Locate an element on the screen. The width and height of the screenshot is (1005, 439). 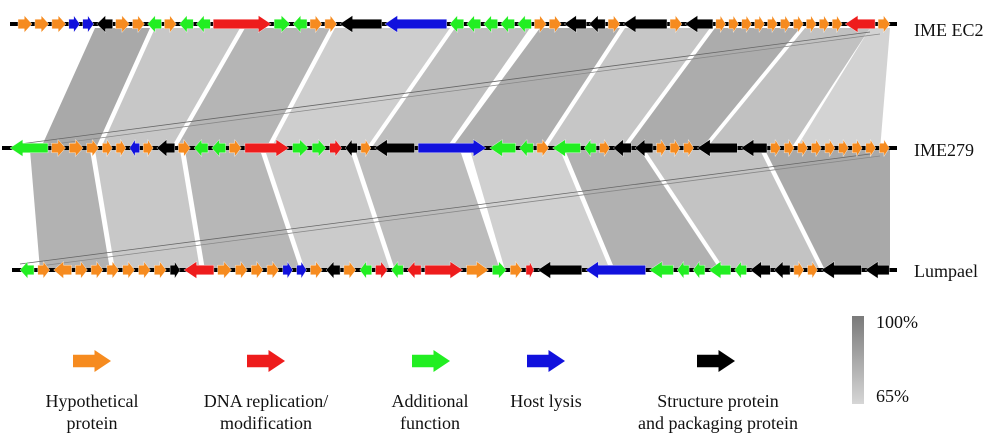
genome-label-lumpael: Lumpael is located at coordinates (946, 271).